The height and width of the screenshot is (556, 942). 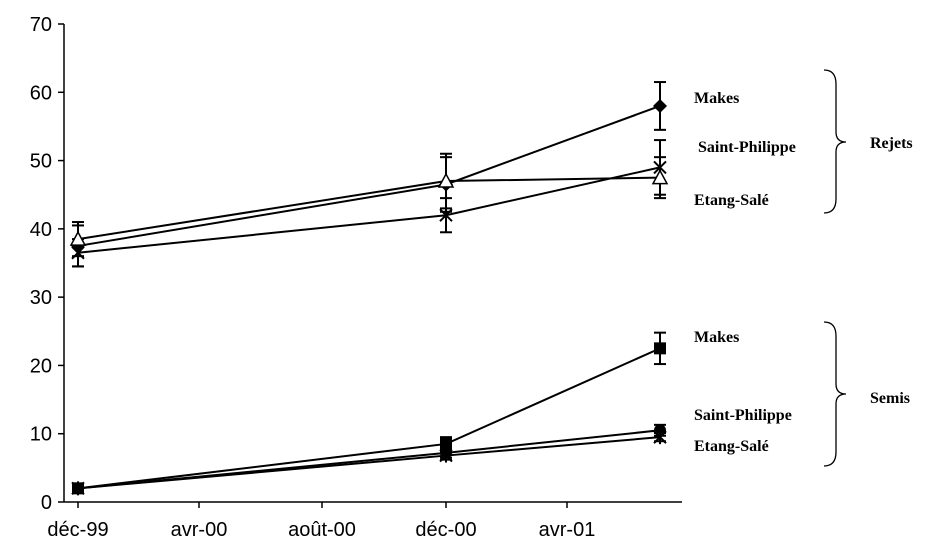 I want to click on group-name: Rejets, so click(x=891, y=143).